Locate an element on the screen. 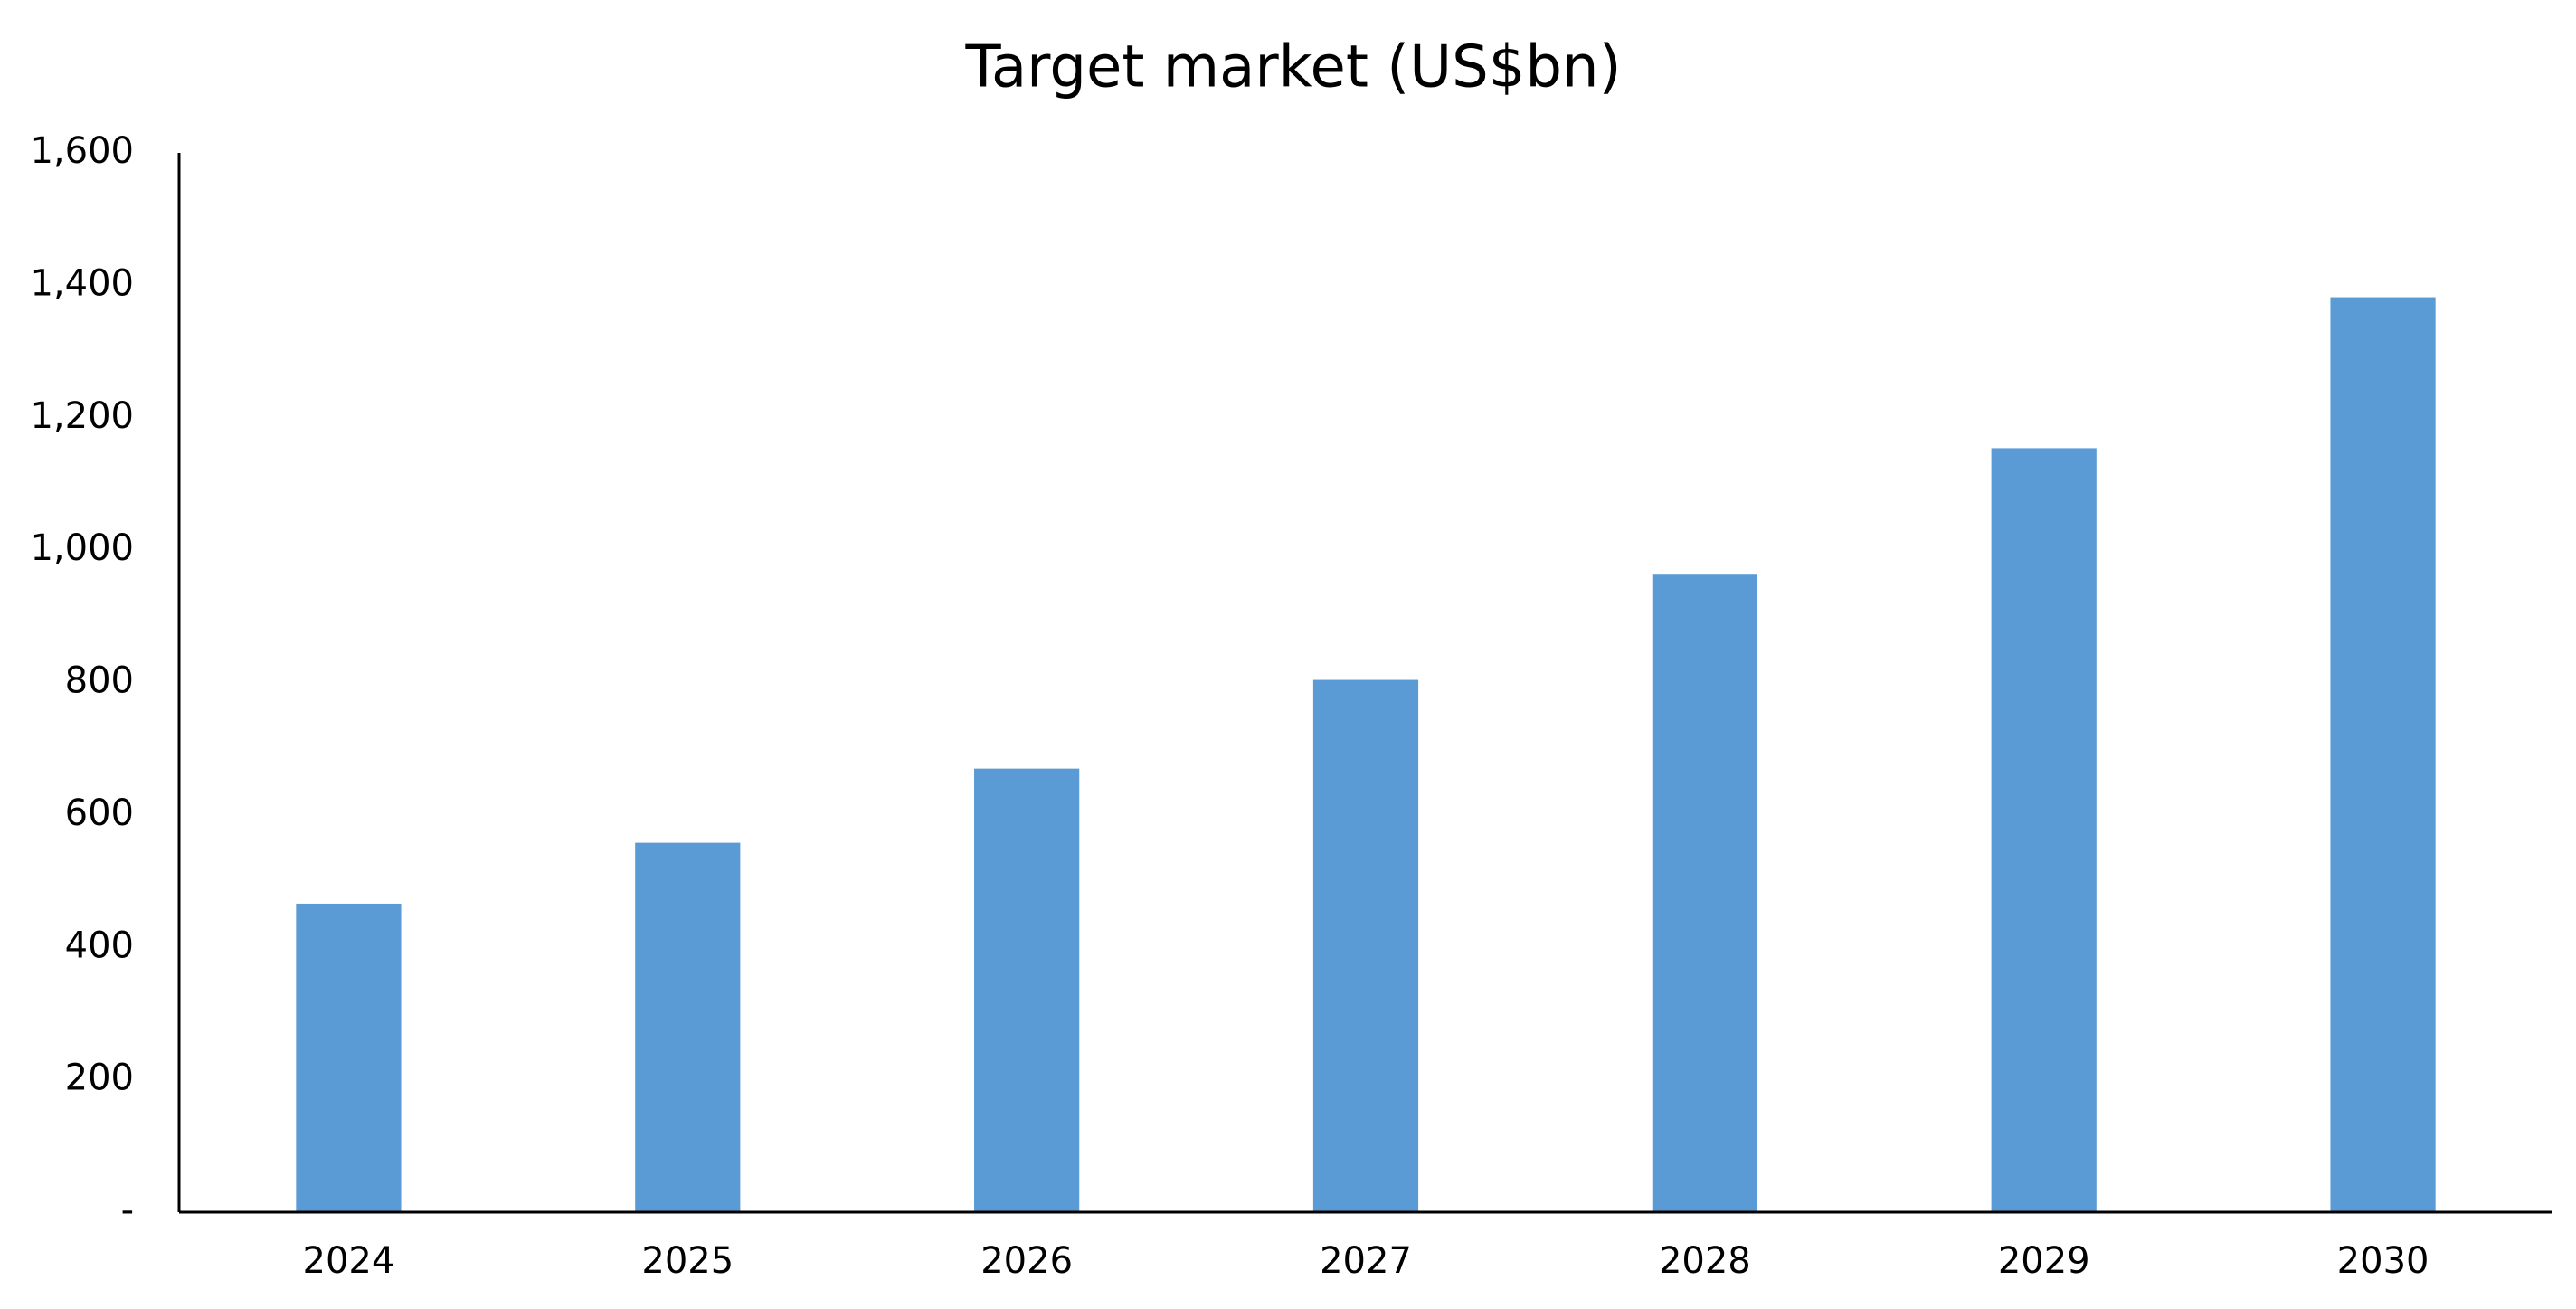  x-tick-label: 2028 is located at coordinates (1705, 1261).